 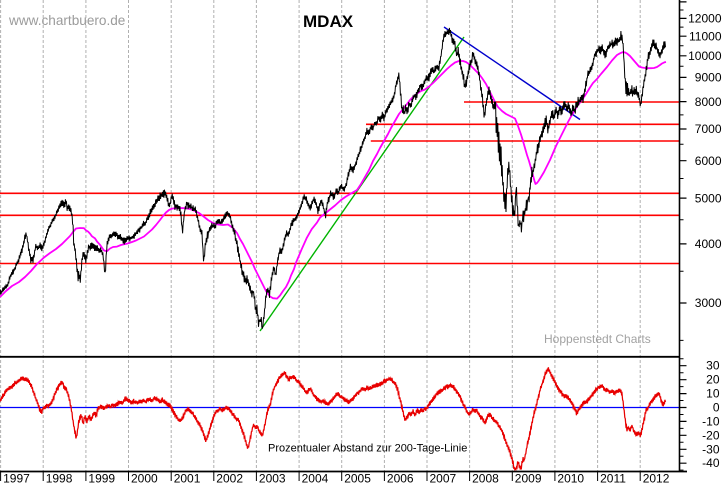 I want to click on svg-text: 7000, so click(x=708, y=129).